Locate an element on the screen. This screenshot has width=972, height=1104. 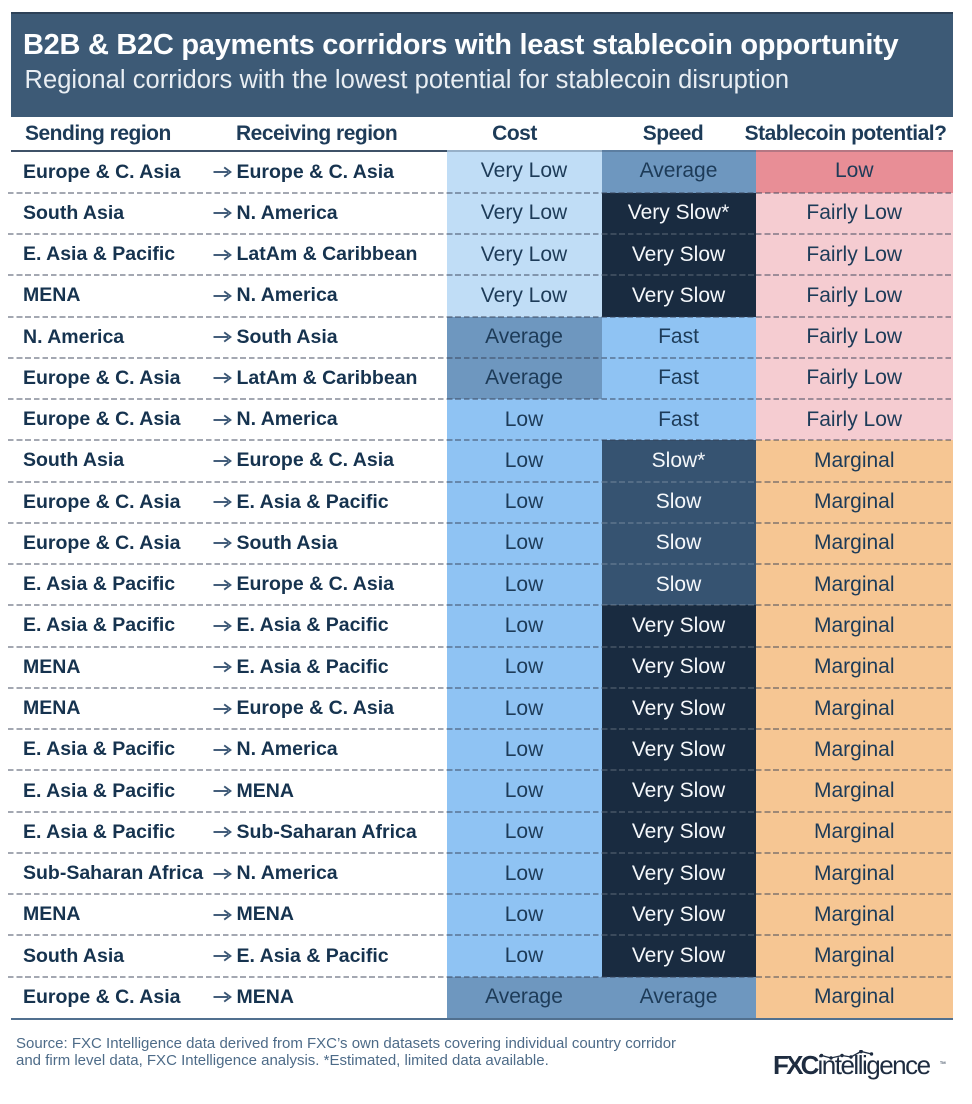
svg-text: FXC is located at coordinates (796, 1065).